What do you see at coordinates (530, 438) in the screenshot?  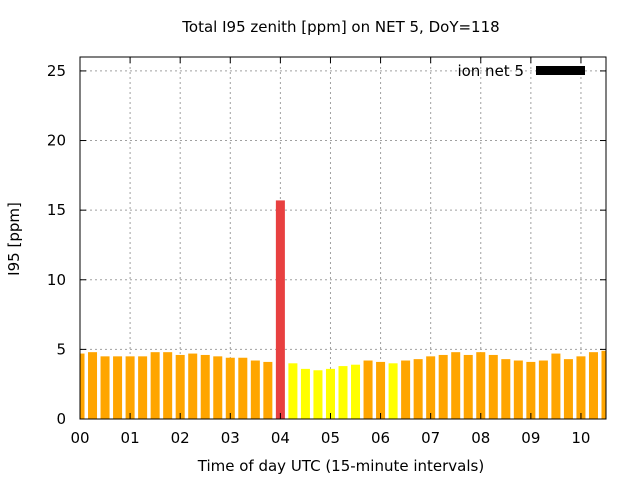 I see `x-tick-label: 09` at bounding box center [530, 438].